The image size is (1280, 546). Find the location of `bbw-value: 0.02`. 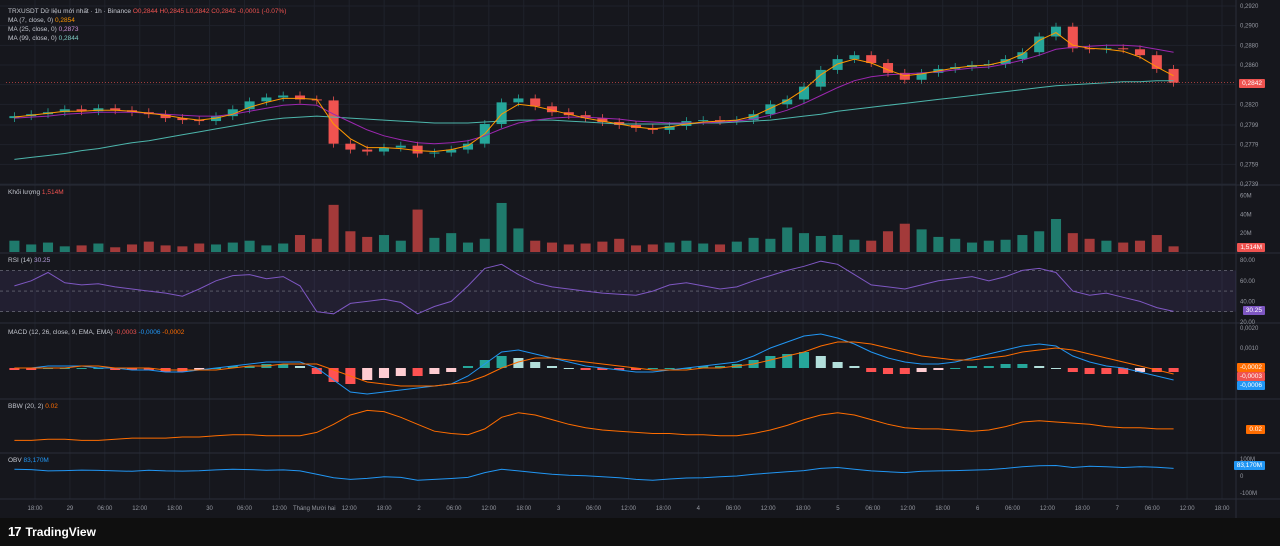

bbw-value: 0.02 is located at coordinates (51, 406).